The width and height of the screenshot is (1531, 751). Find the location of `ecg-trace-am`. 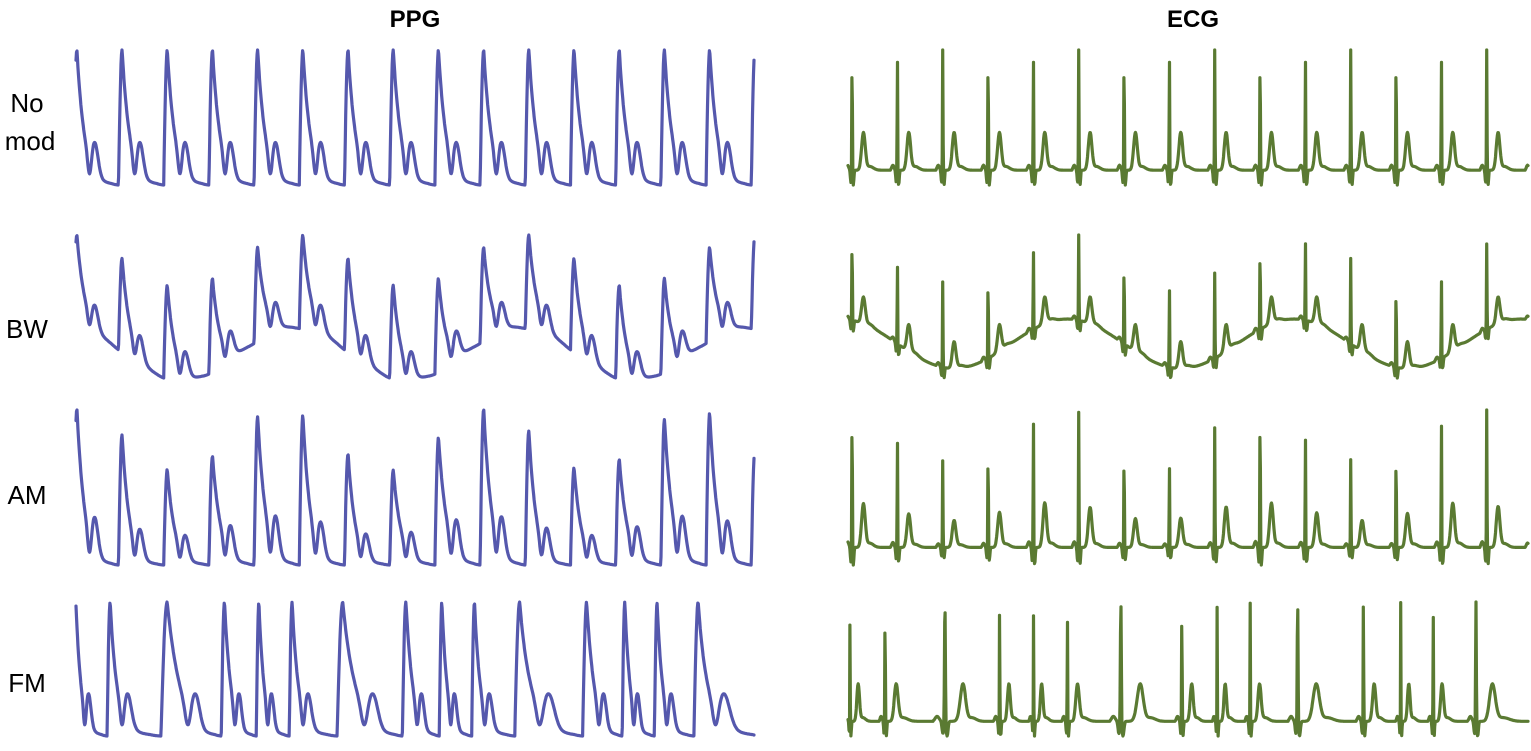

ecg-trace-am is located at coordinates (1188, 487).